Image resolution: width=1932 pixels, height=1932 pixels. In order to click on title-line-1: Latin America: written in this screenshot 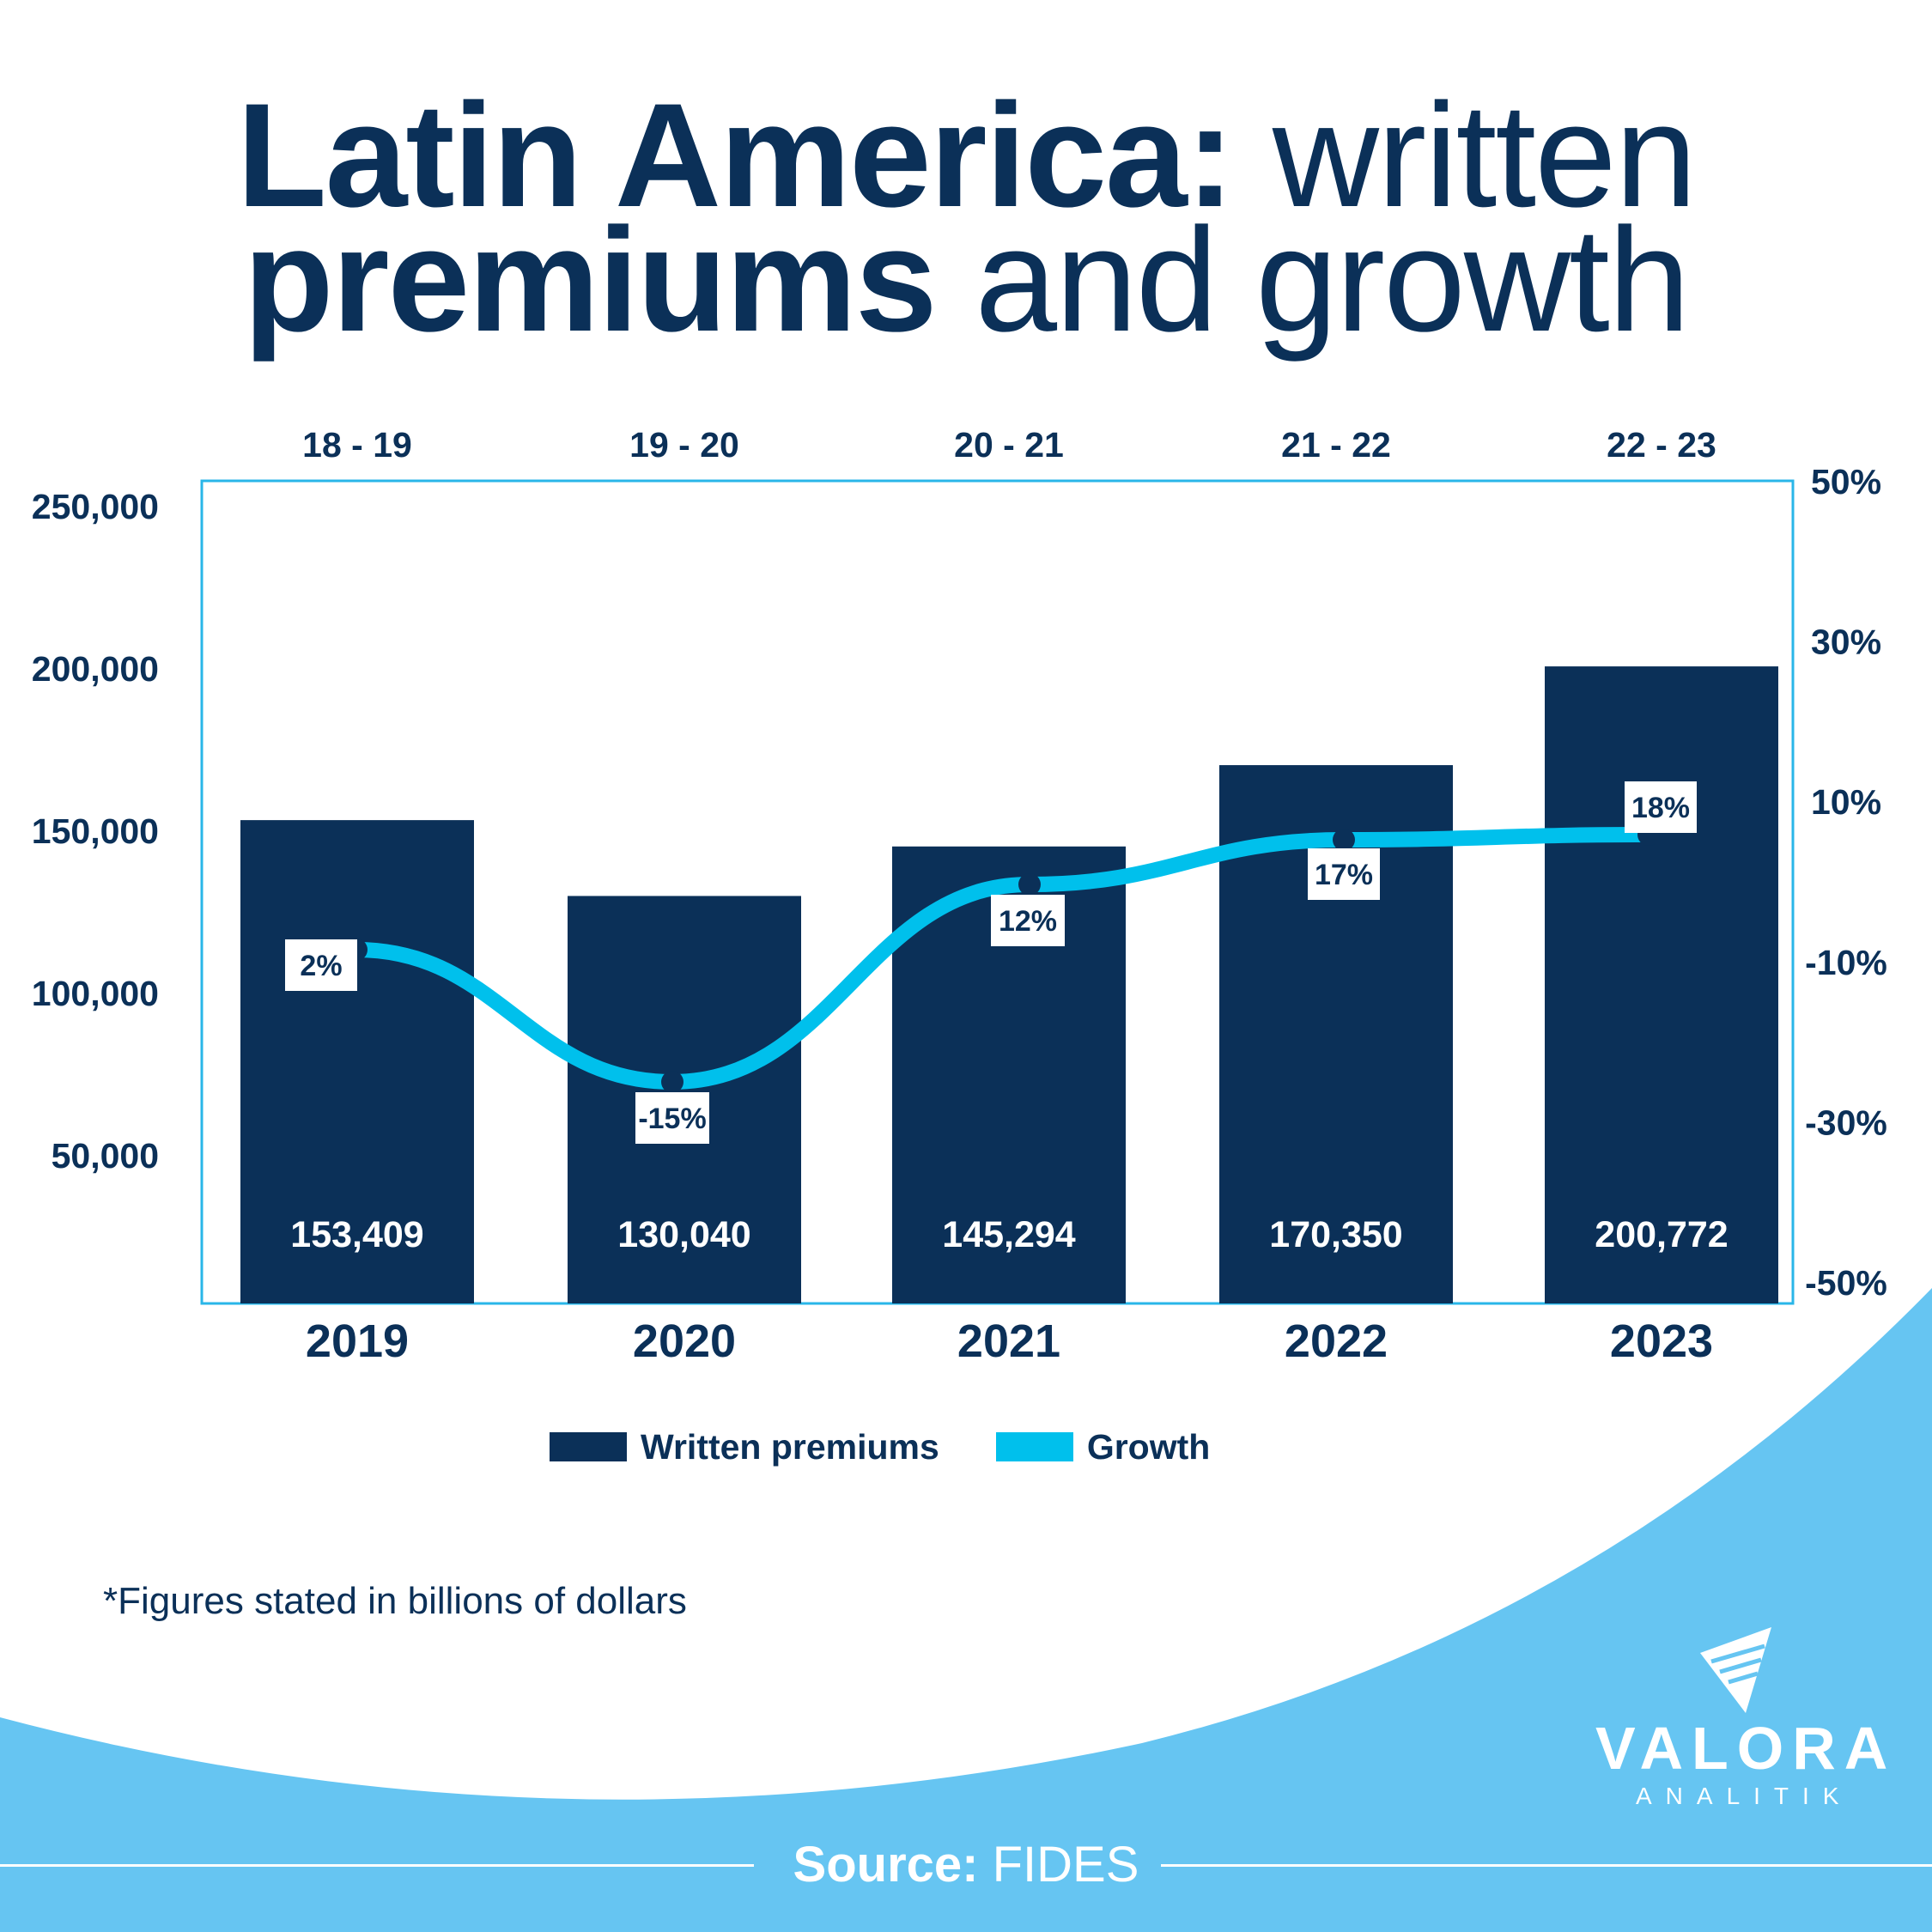, I will do `click(966, 155)`.